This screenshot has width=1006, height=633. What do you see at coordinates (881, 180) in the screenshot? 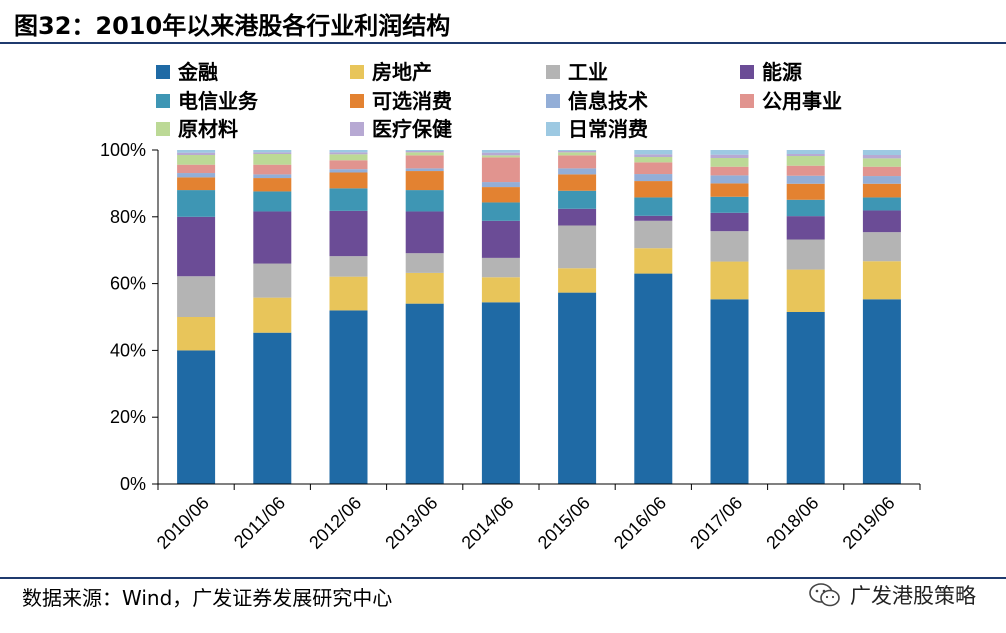
I see `bar-segment-2019/06-信息技术` at bounding box center [881, 180].